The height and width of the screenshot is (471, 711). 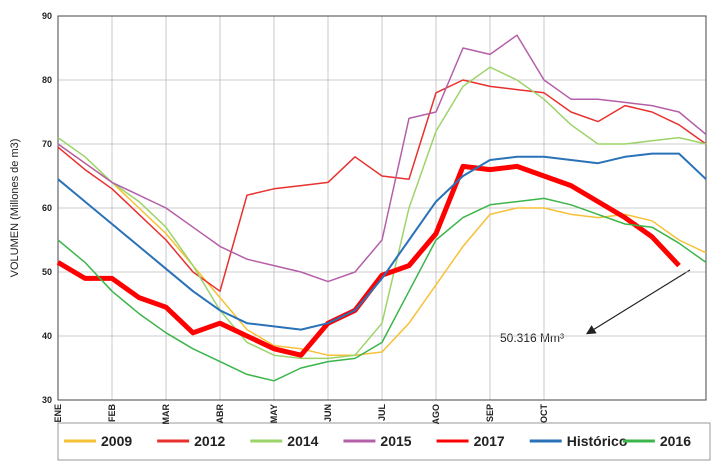 I want to click on y-axis-label: VOLUMEN (Millones de m3), so click(x=15, y=208).